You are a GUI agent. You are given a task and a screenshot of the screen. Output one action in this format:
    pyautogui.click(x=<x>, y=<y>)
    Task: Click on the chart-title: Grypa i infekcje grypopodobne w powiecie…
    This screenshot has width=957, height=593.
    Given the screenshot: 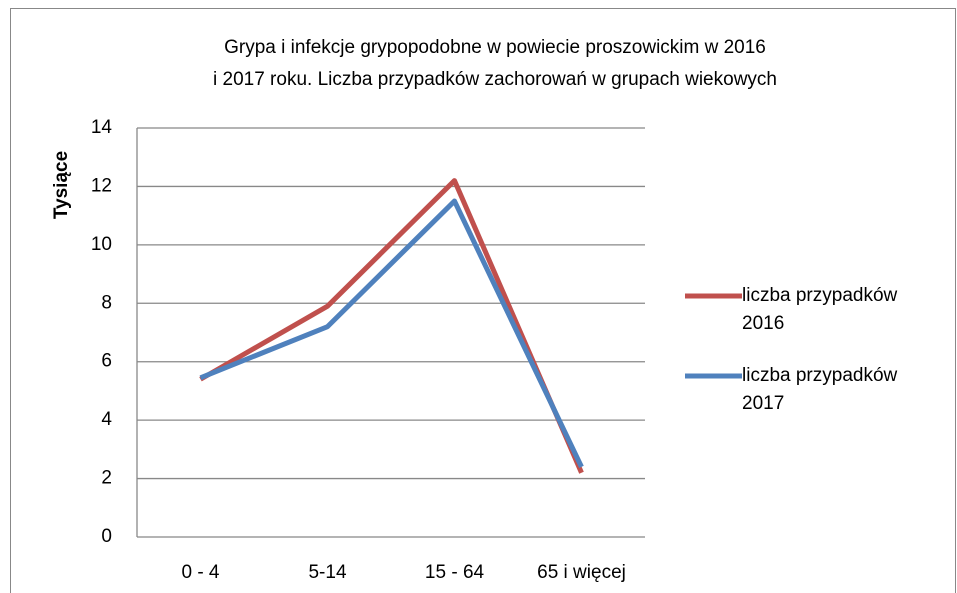 What is the action you would take?
    pyautogui.click(x=495, y=47)
    